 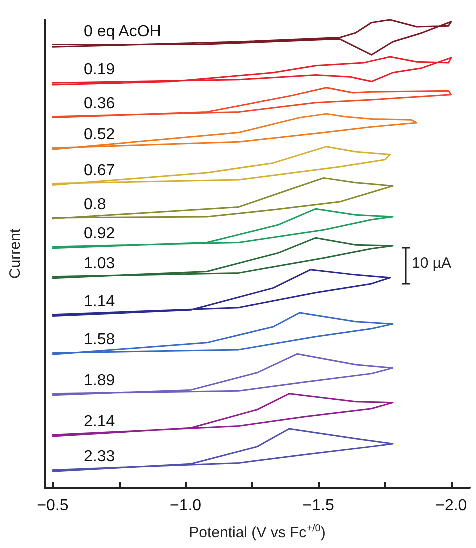 What do you see at coordinates (100, 233) in the screenshot?
I see `series-label: 0.92` at bounding box center [100, 233].